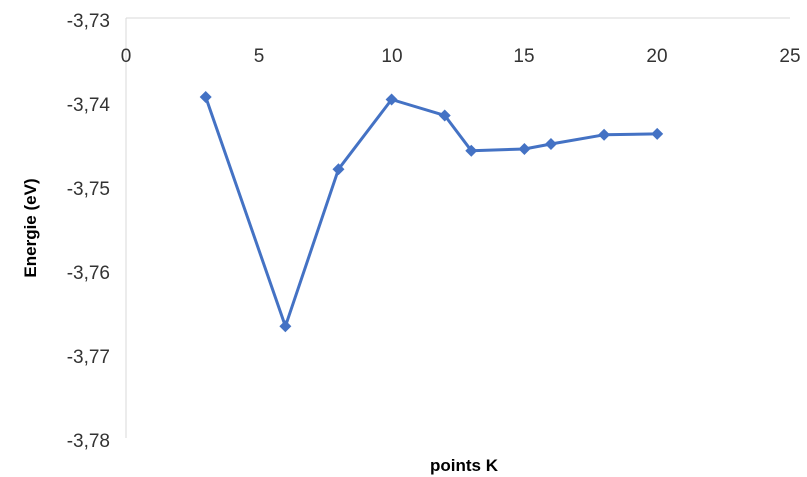 The image size is (807, 477). Describe the element at coordinates (88, 441) in the screenshot. I see `y-tick-label: -3,78` at that location.